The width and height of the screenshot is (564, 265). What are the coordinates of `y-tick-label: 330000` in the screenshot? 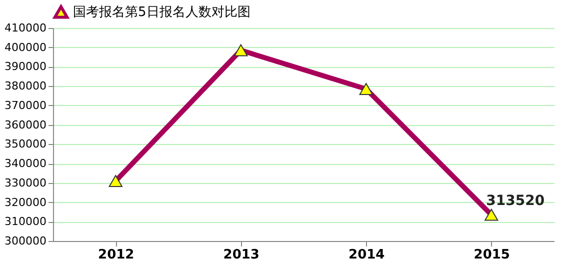 It's located at (25, 183).